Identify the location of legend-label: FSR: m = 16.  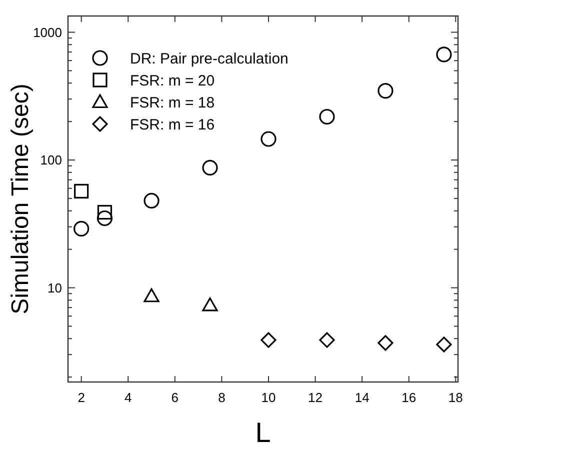
(172, 125).